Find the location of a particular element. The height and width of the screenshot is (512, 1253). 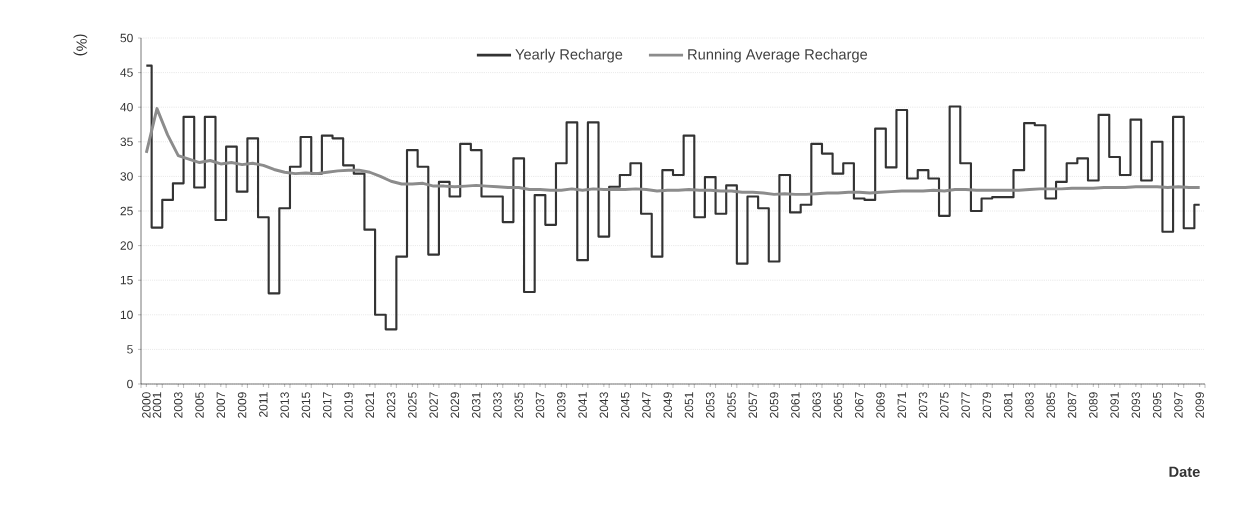

x-tick-label: 2045 is located at coordinates (625, 405).